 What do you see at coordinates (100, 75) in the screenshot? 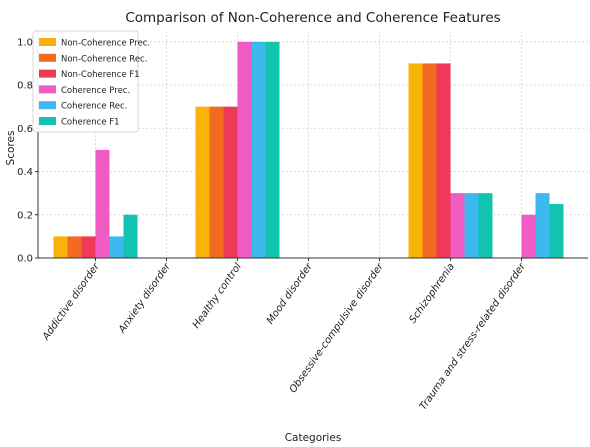
I see `legend-label: Non-Coherence F1` at bounding box center [100, 75].